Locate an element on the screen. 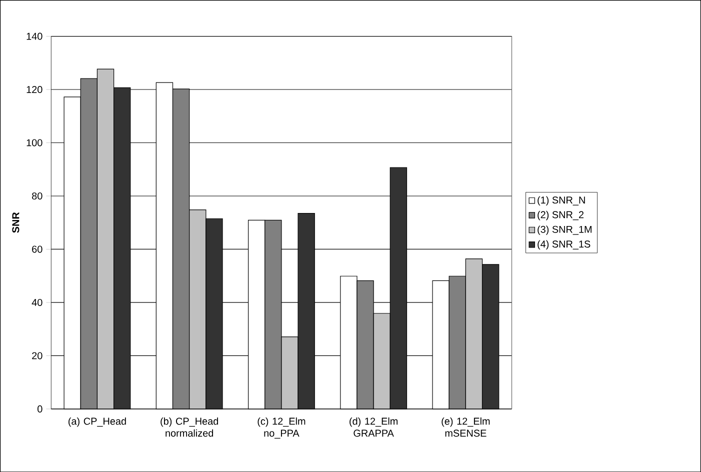 This screenshot has width=701, height=472. y-tick-label: 120 is located at coordinates (34, 89).